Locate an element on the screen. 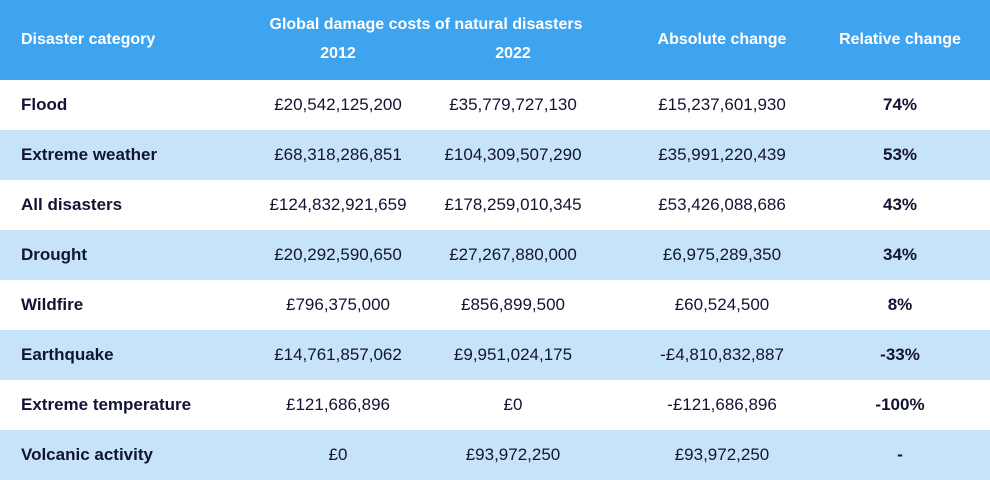 The image size is (990, 480). cell-category: Extreme weather is located at coordinates (89, 154).